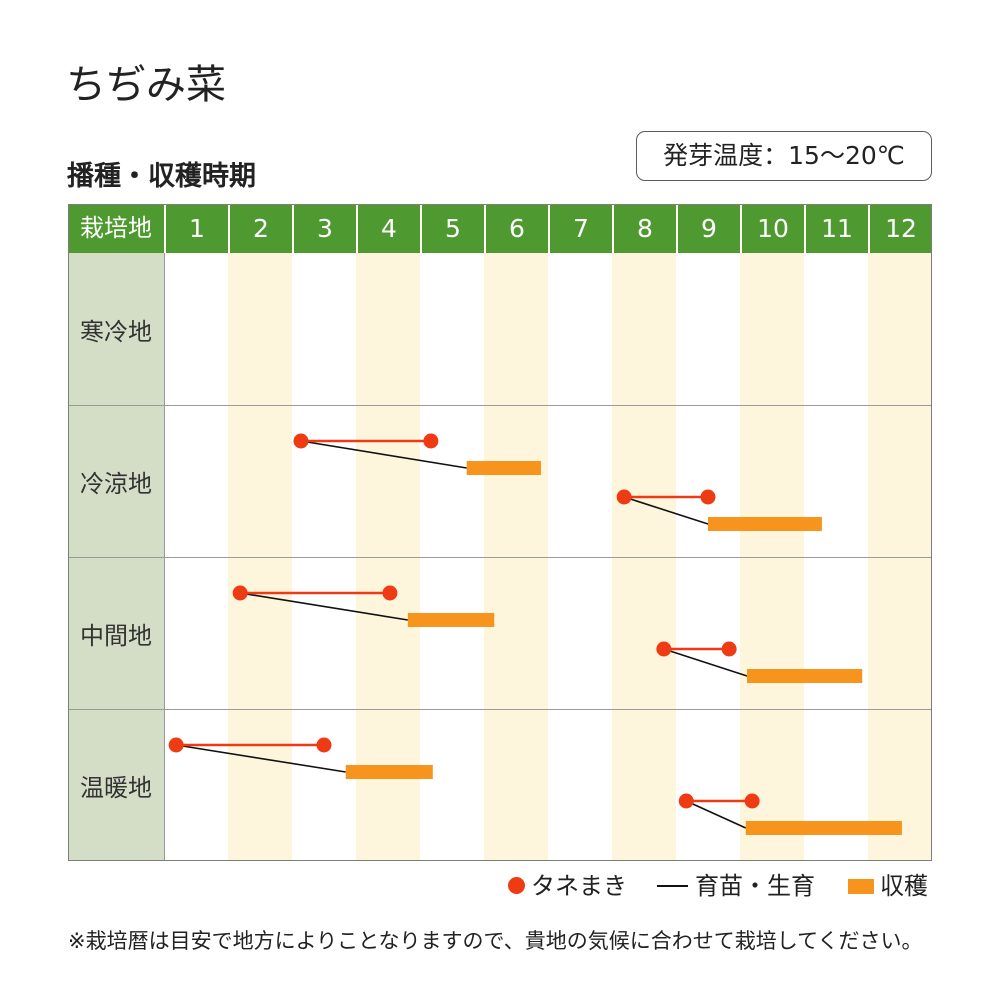 The image size is (1000, 1000). I want to click on legend-label-harvest: 収穫, so click(904, 886).